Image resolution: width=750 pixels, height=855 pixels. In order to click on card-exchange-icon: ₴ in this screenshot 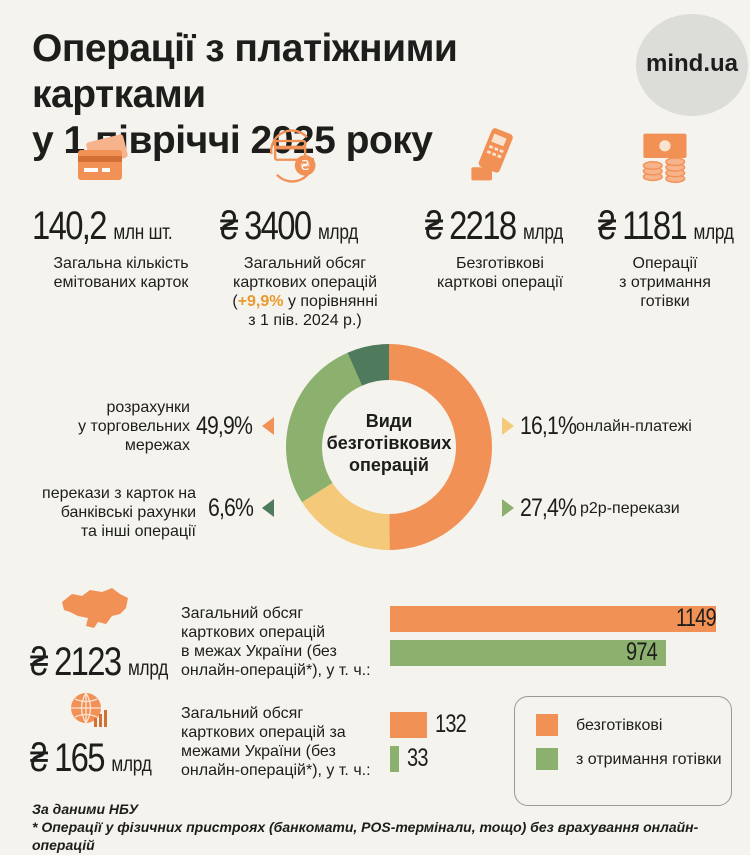, I will do `click(293, 156)`.